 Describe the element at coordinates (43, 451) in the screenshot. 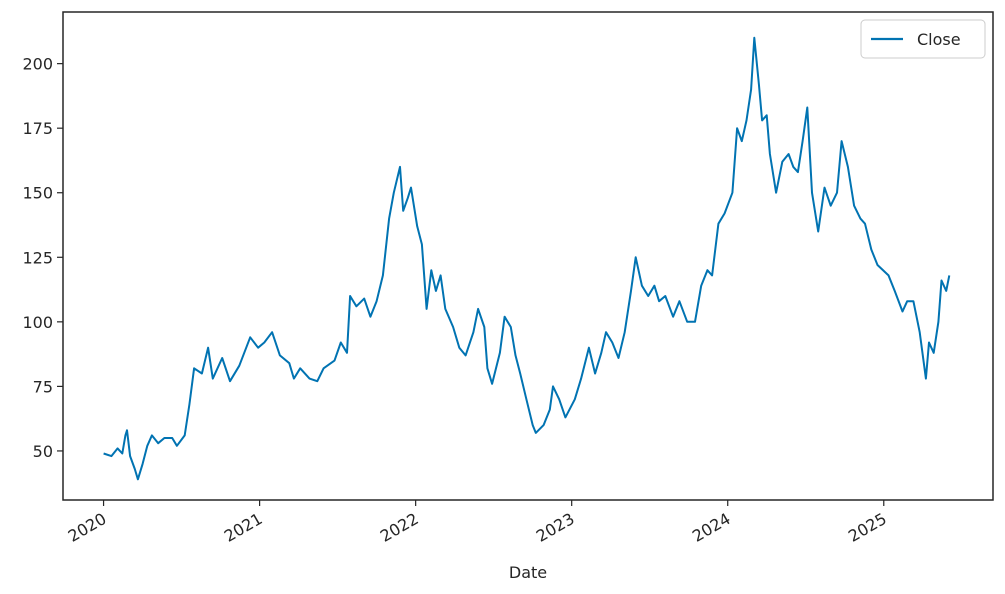

I see `y-tick-label: 50` at that location.